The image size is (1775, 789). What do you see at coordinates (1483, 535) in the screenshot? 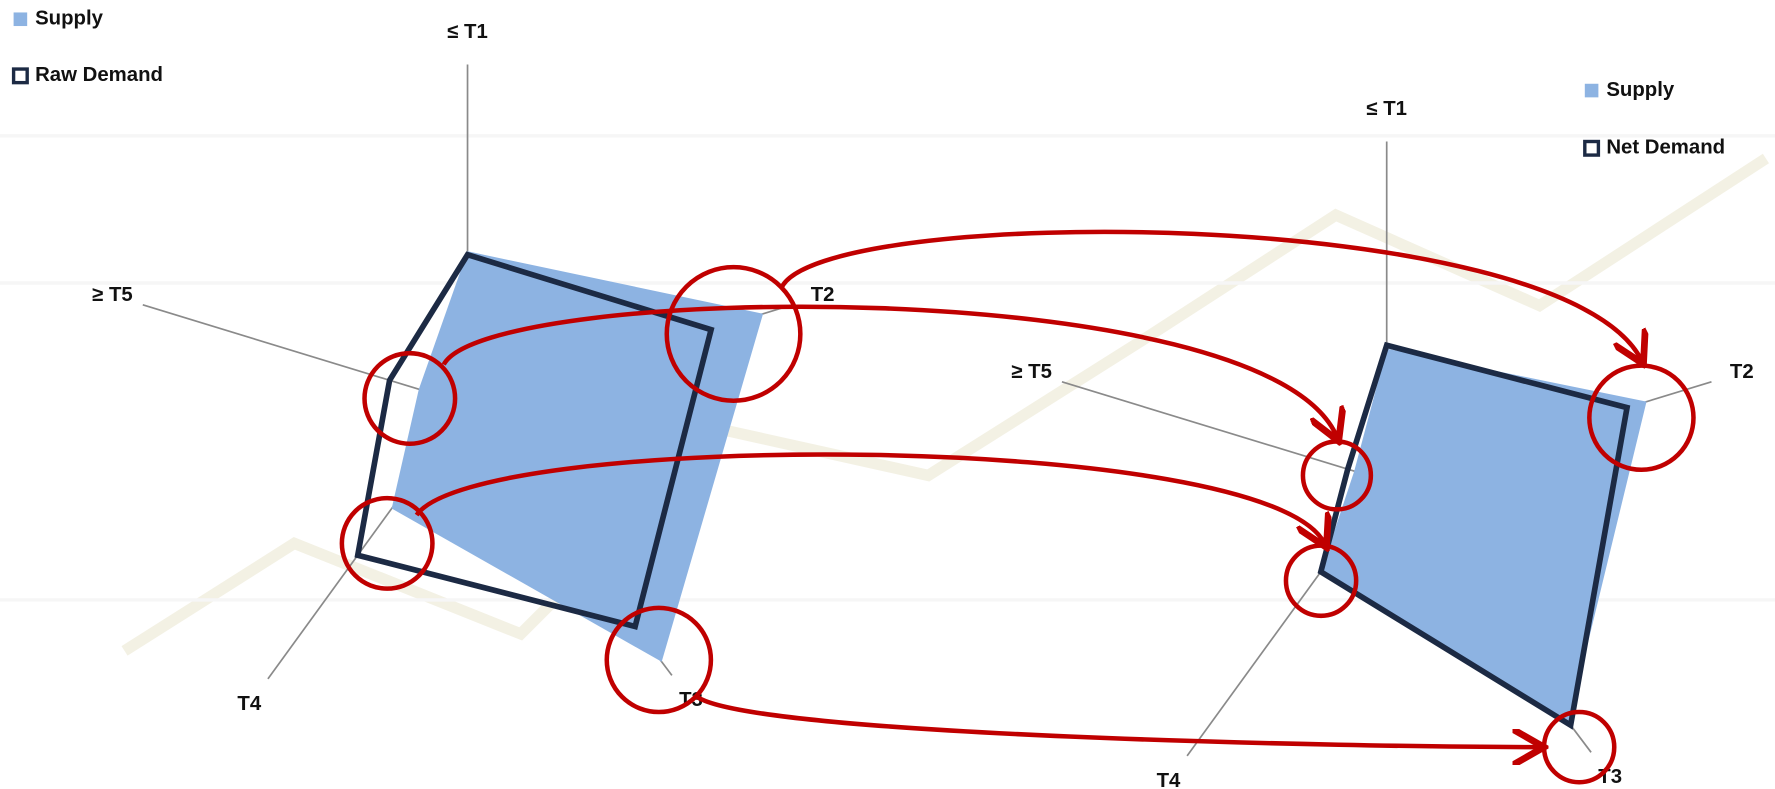
I see `supply-area` at bounding box center [1483, 535].